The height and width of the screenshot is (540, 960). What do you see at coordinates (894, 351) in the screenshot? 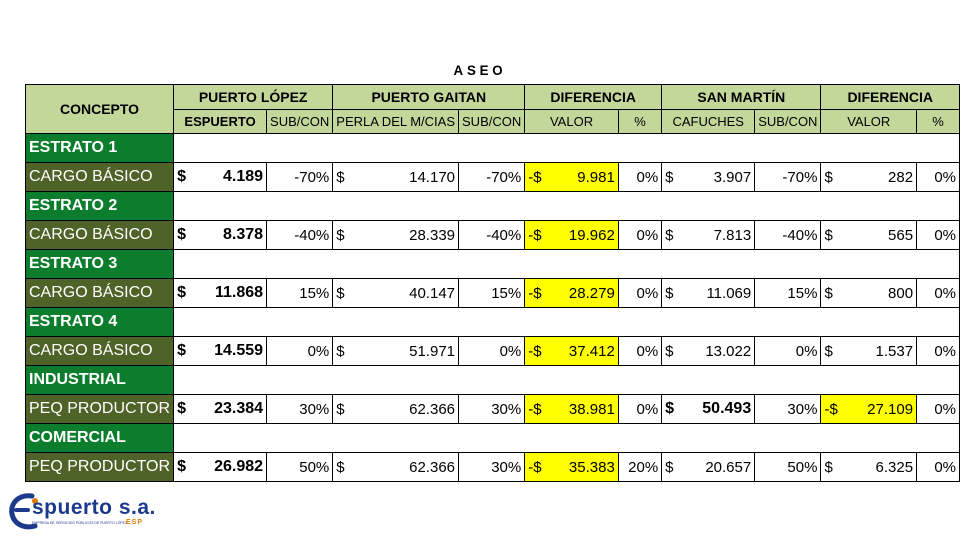
I see `money-value: 1.537` at bounding box center [894, 351].